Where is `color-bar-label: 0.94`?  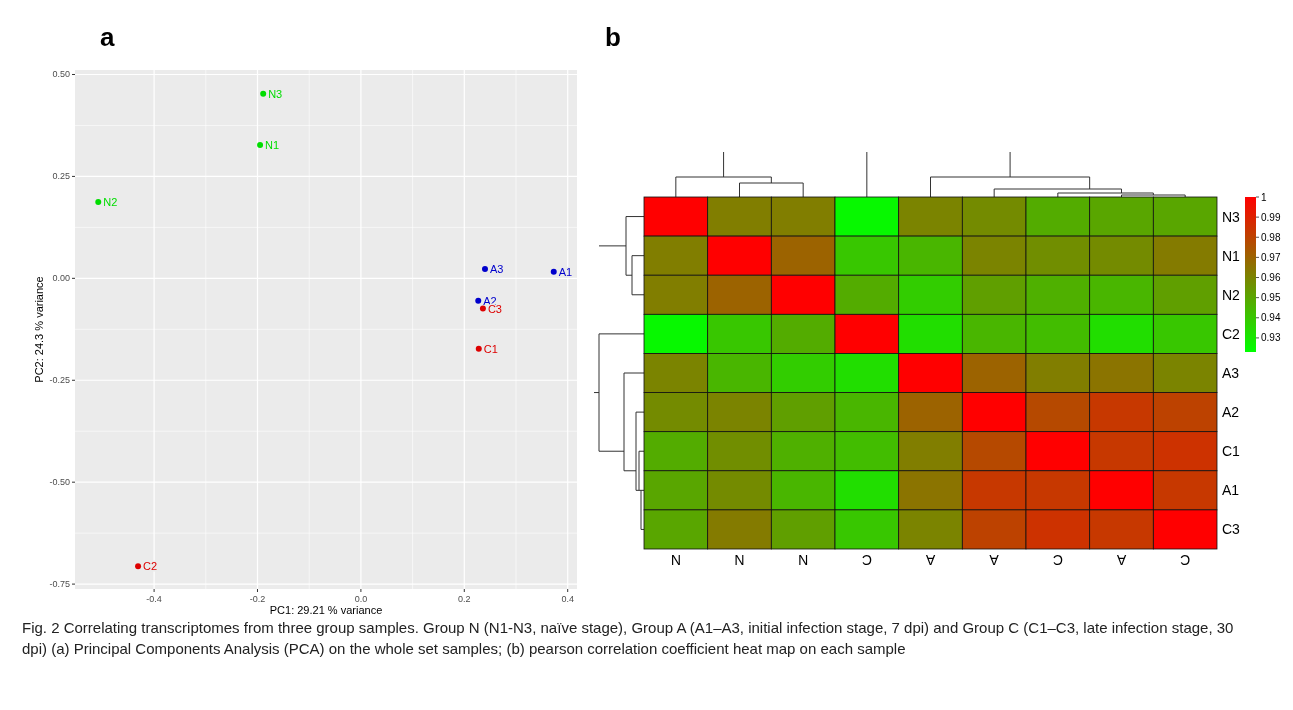 color-bar-label: 0.94 is located at coordinates (1271, 318).